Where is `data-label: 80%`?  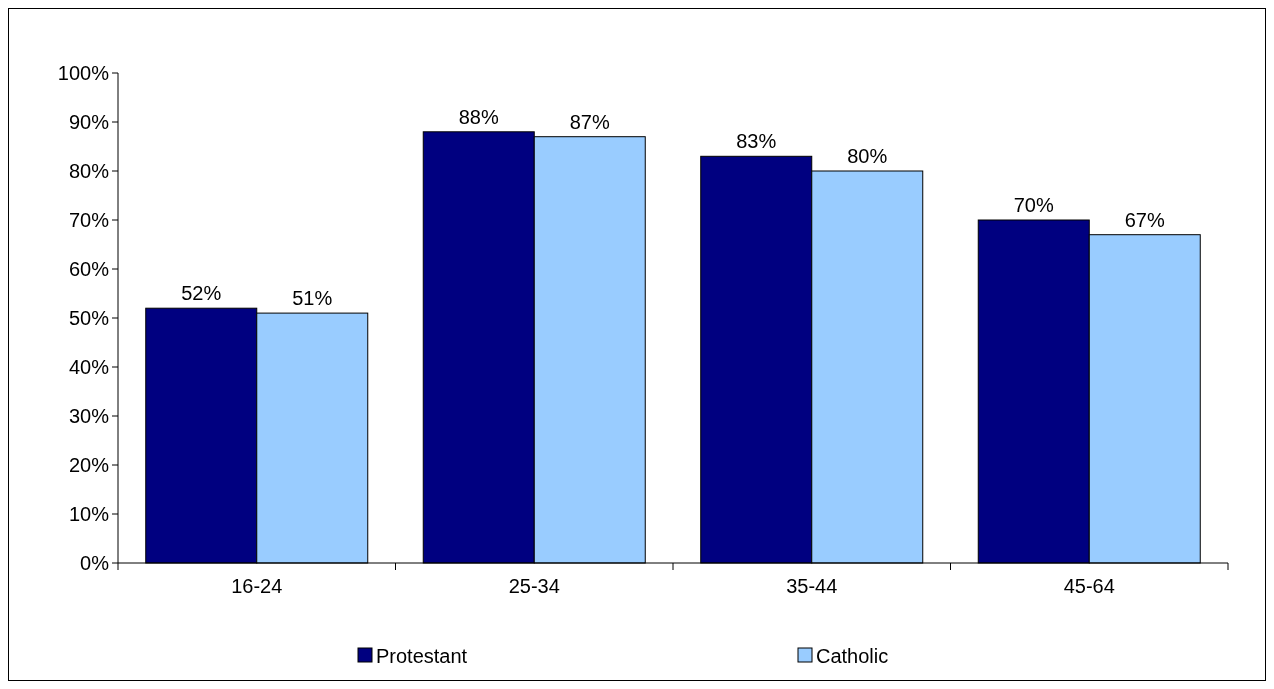
data-label: 80% is located at coordinates (867, 156).